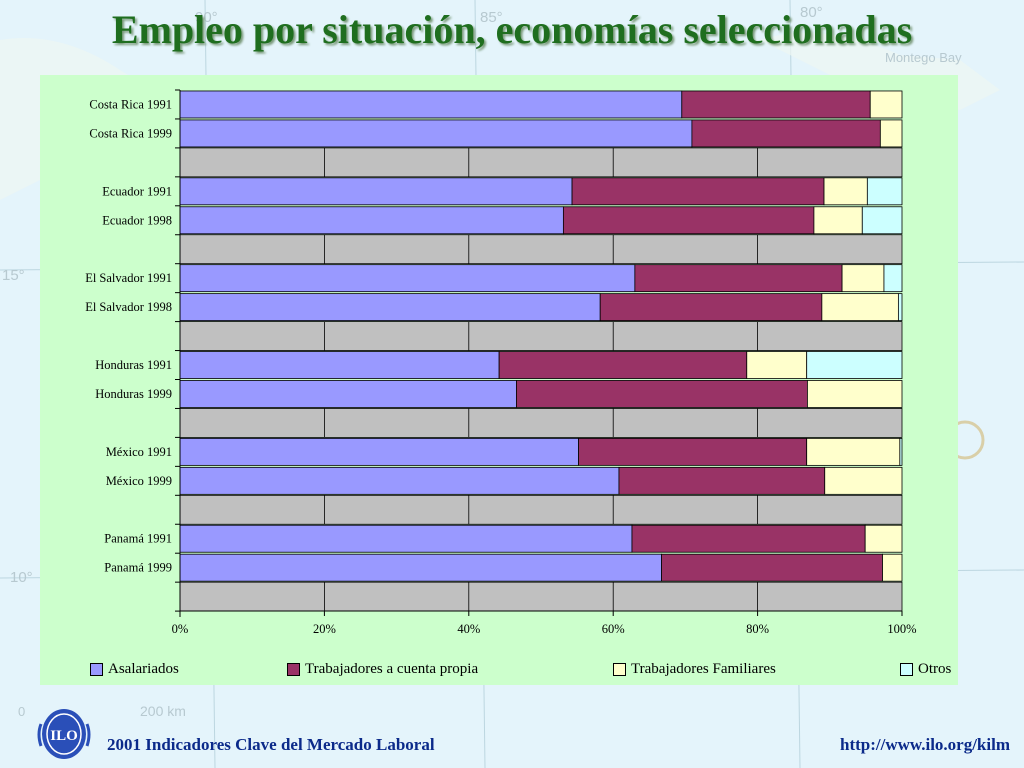 This screenshot has height=768, width=1024. I want to click on legend-item: Trabajadores Familiares, so click(694, 669).